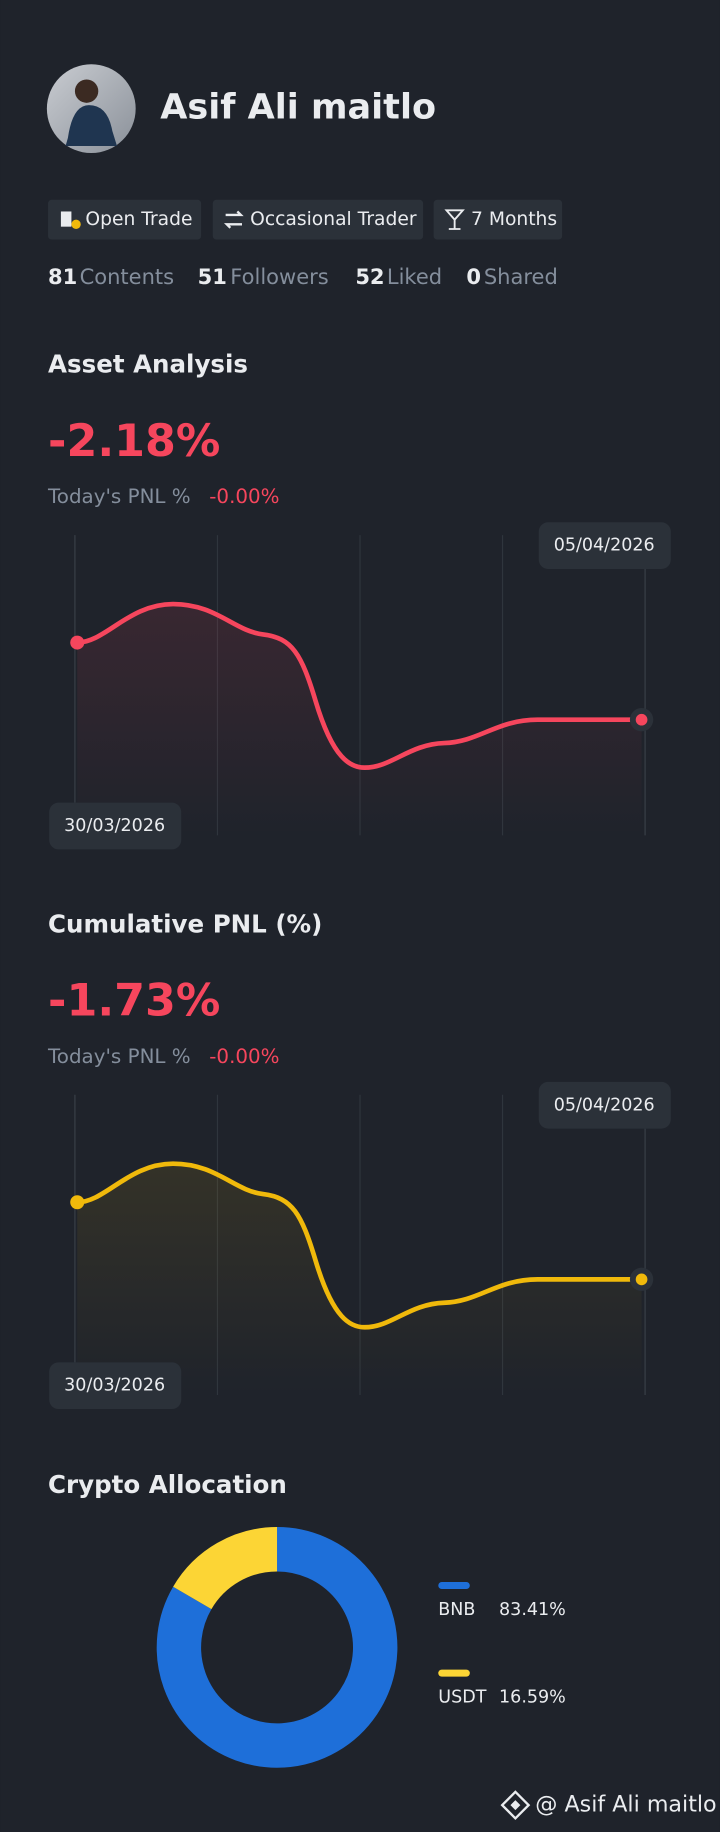 The height and width of the screenshot is (1832, 720). What do you see at coordinates (333, 219) in the screenshot?
I see `tag-label: Occasional Trader` at bounding box center [333, 219].